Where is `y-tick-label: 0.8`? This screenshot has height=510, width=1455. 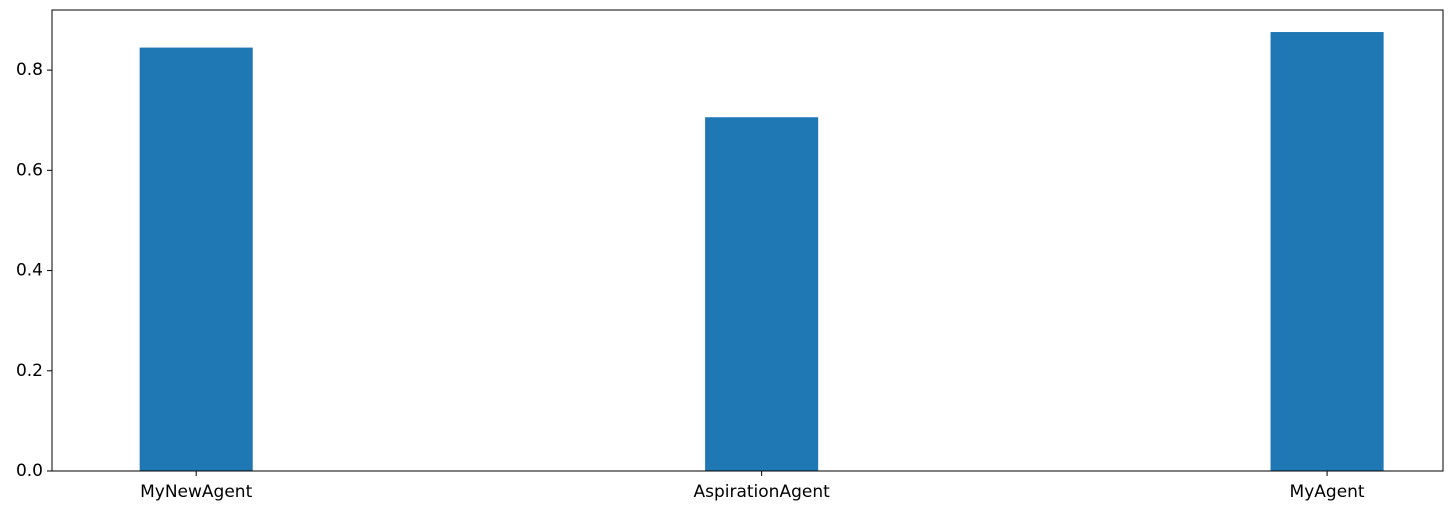 y-tick-label: 0.8 is located at coordinates (29, 70).